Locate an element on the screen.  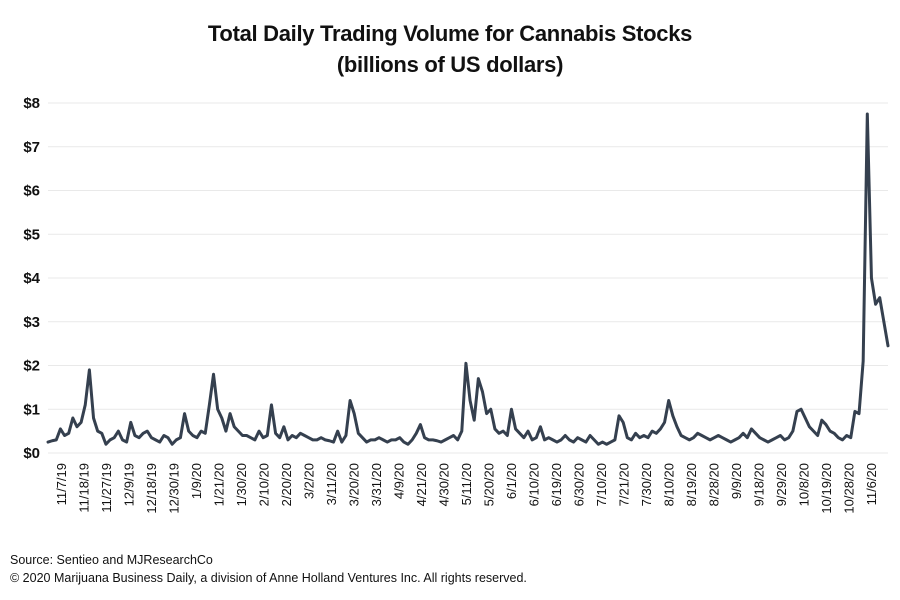
x-tick-label: 11/18/19 is located at coordinates (84, 488).